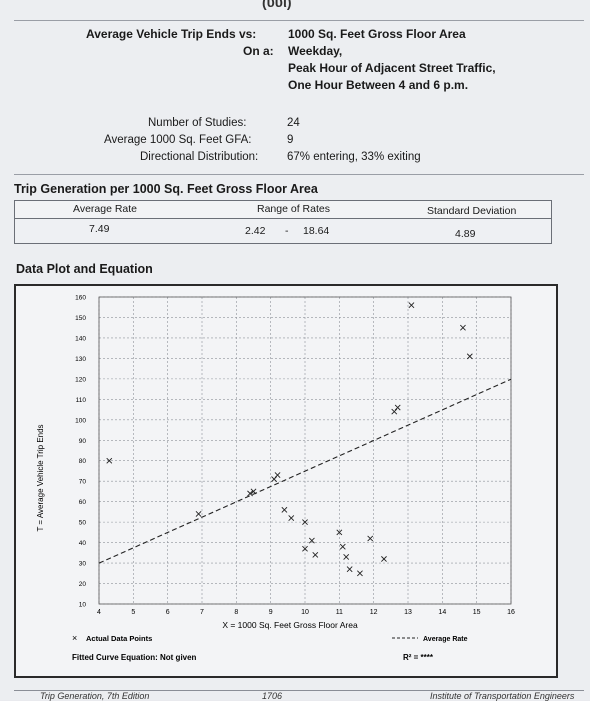  Describe the element at coordinates (258, 51) in the screenshot. I see `on-label: On a:` at that location.